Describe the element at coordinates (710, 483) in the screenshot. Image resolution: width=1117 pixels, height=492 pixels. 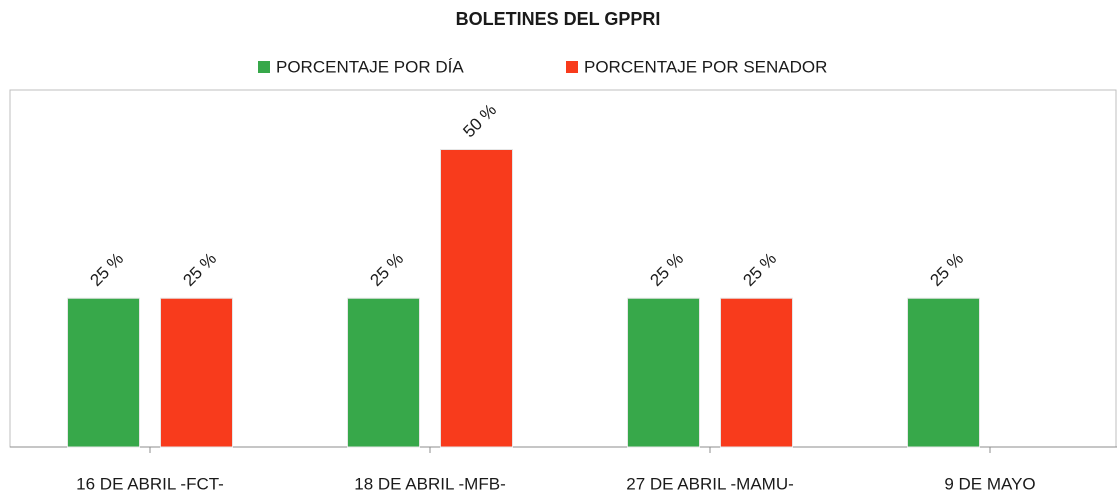
I see `x-tick-label: 27 DE ABRIL -MAMU-` at that location.